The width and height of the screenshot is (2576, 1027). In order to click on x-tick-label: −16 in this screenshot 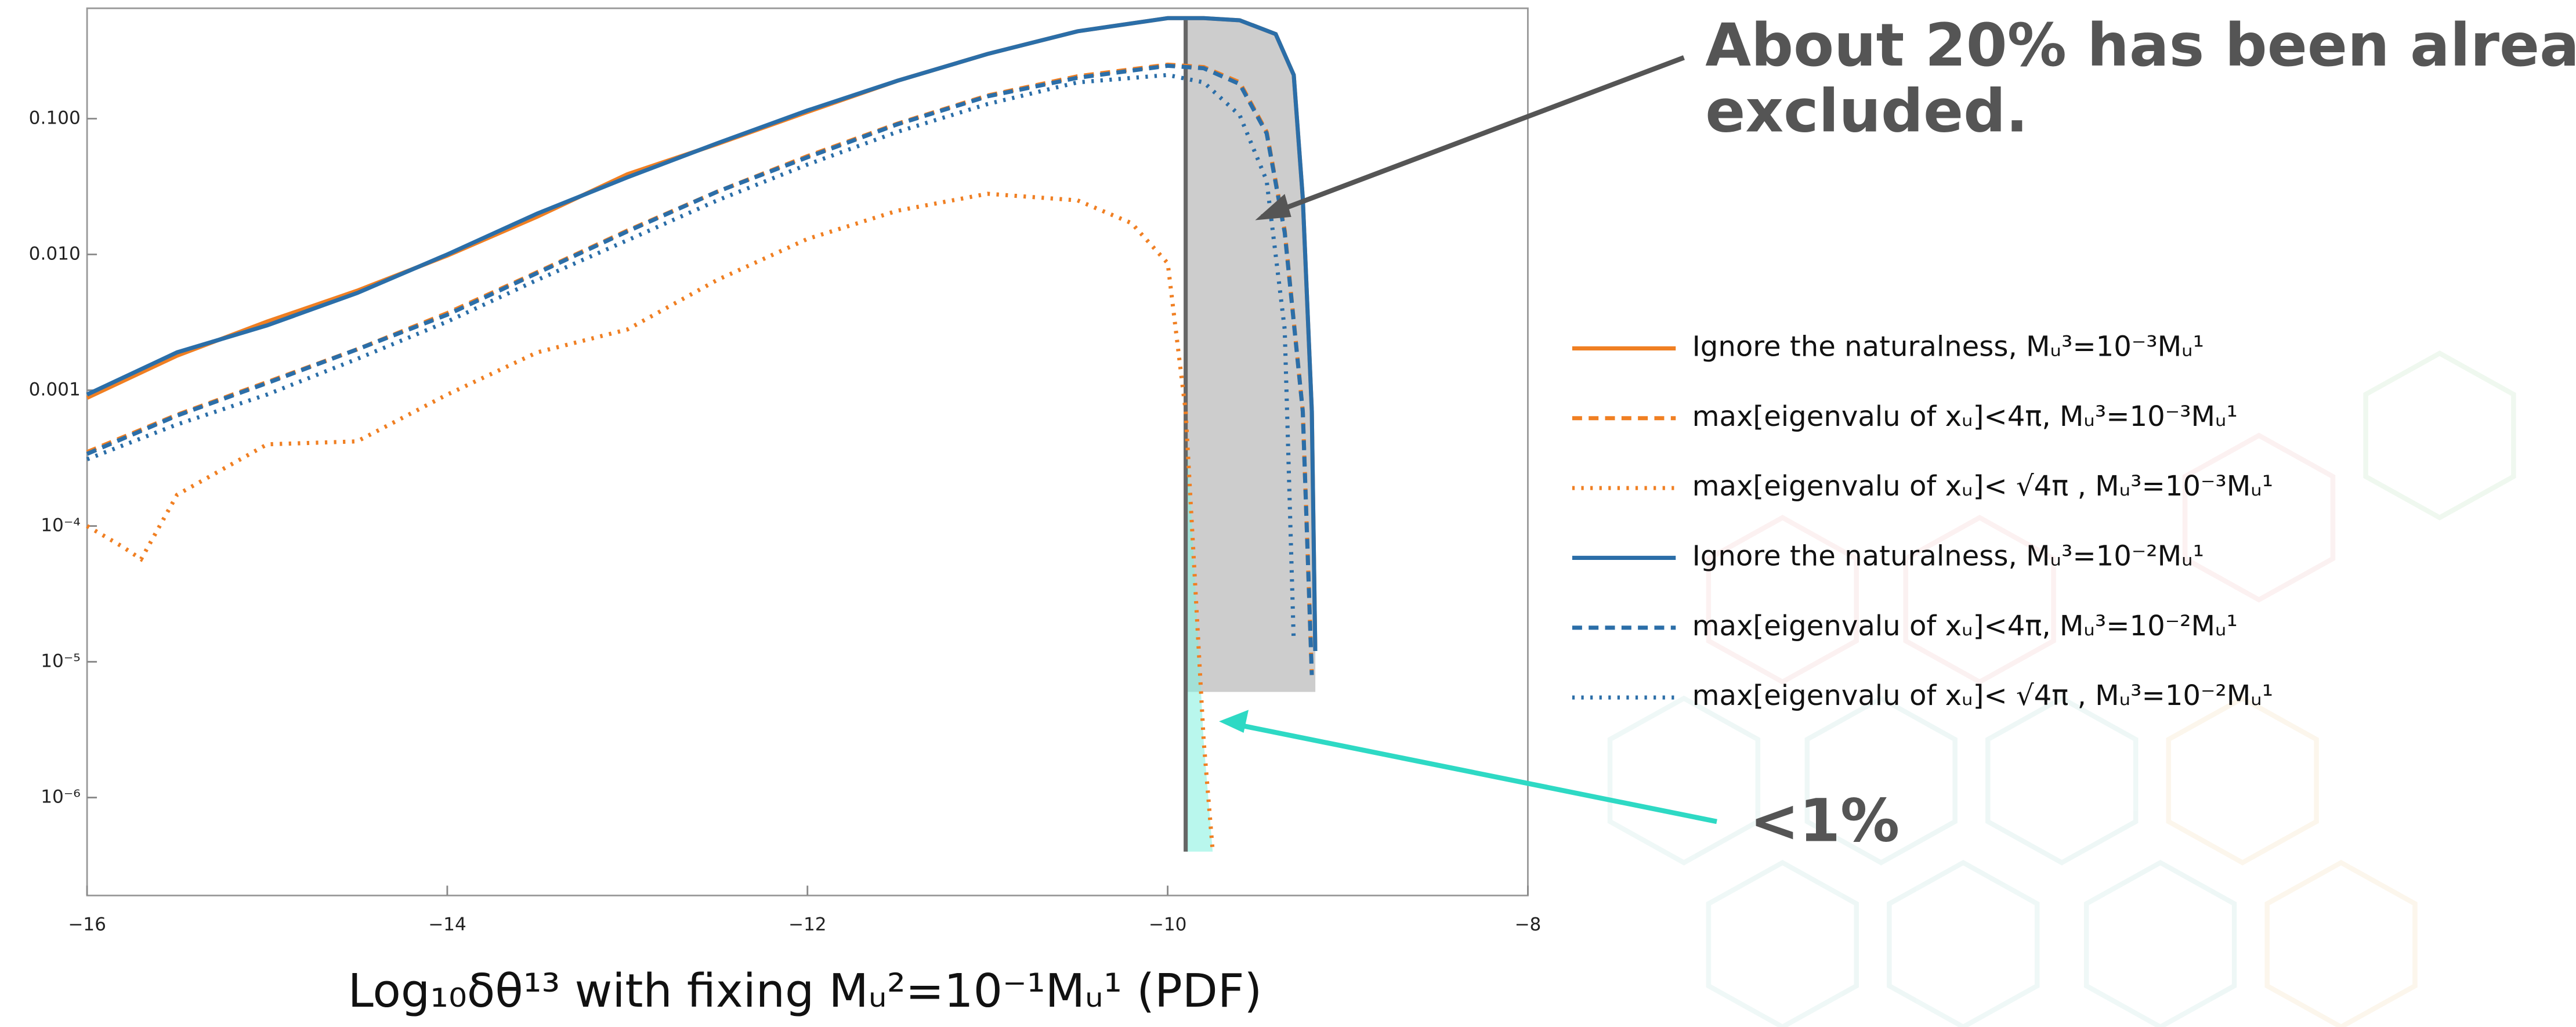, I will do `click(87, 924)`.